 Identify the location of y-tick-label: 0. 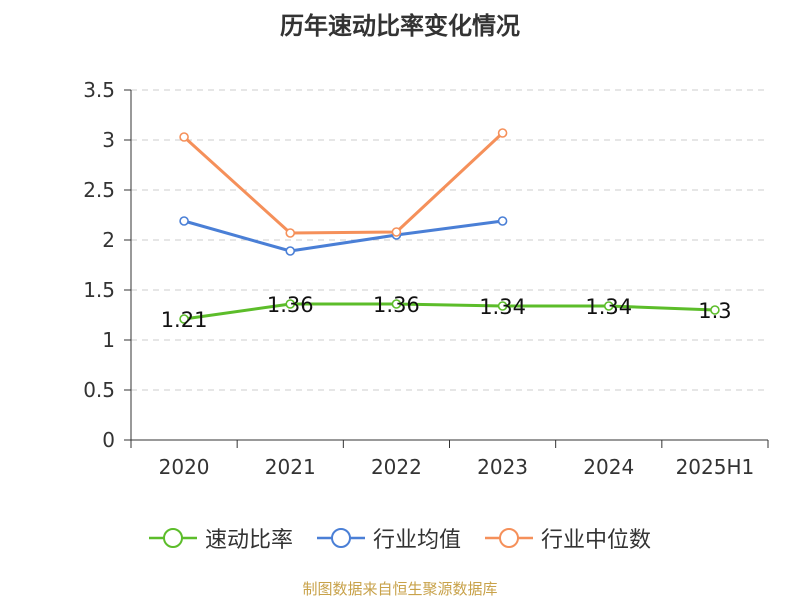
(108, 440).